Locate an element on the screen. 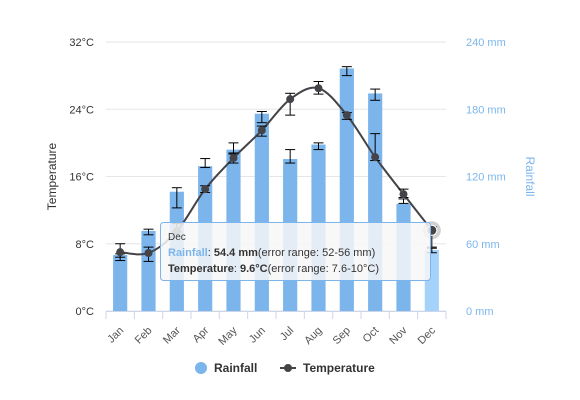 The height and width of the screenshot is (400, 580). x-tick-label: Oct is located at coordinates (371, 335).